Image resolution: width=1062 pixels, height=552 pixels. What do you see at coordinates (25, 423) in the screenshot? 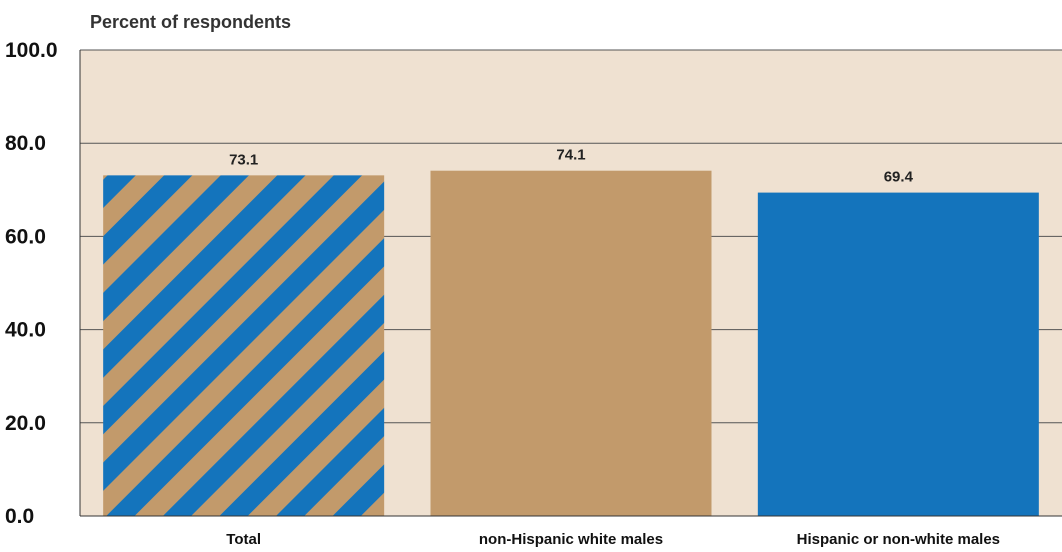
I see `y-tick-label: 20.0` at bounding box center [25, 423].